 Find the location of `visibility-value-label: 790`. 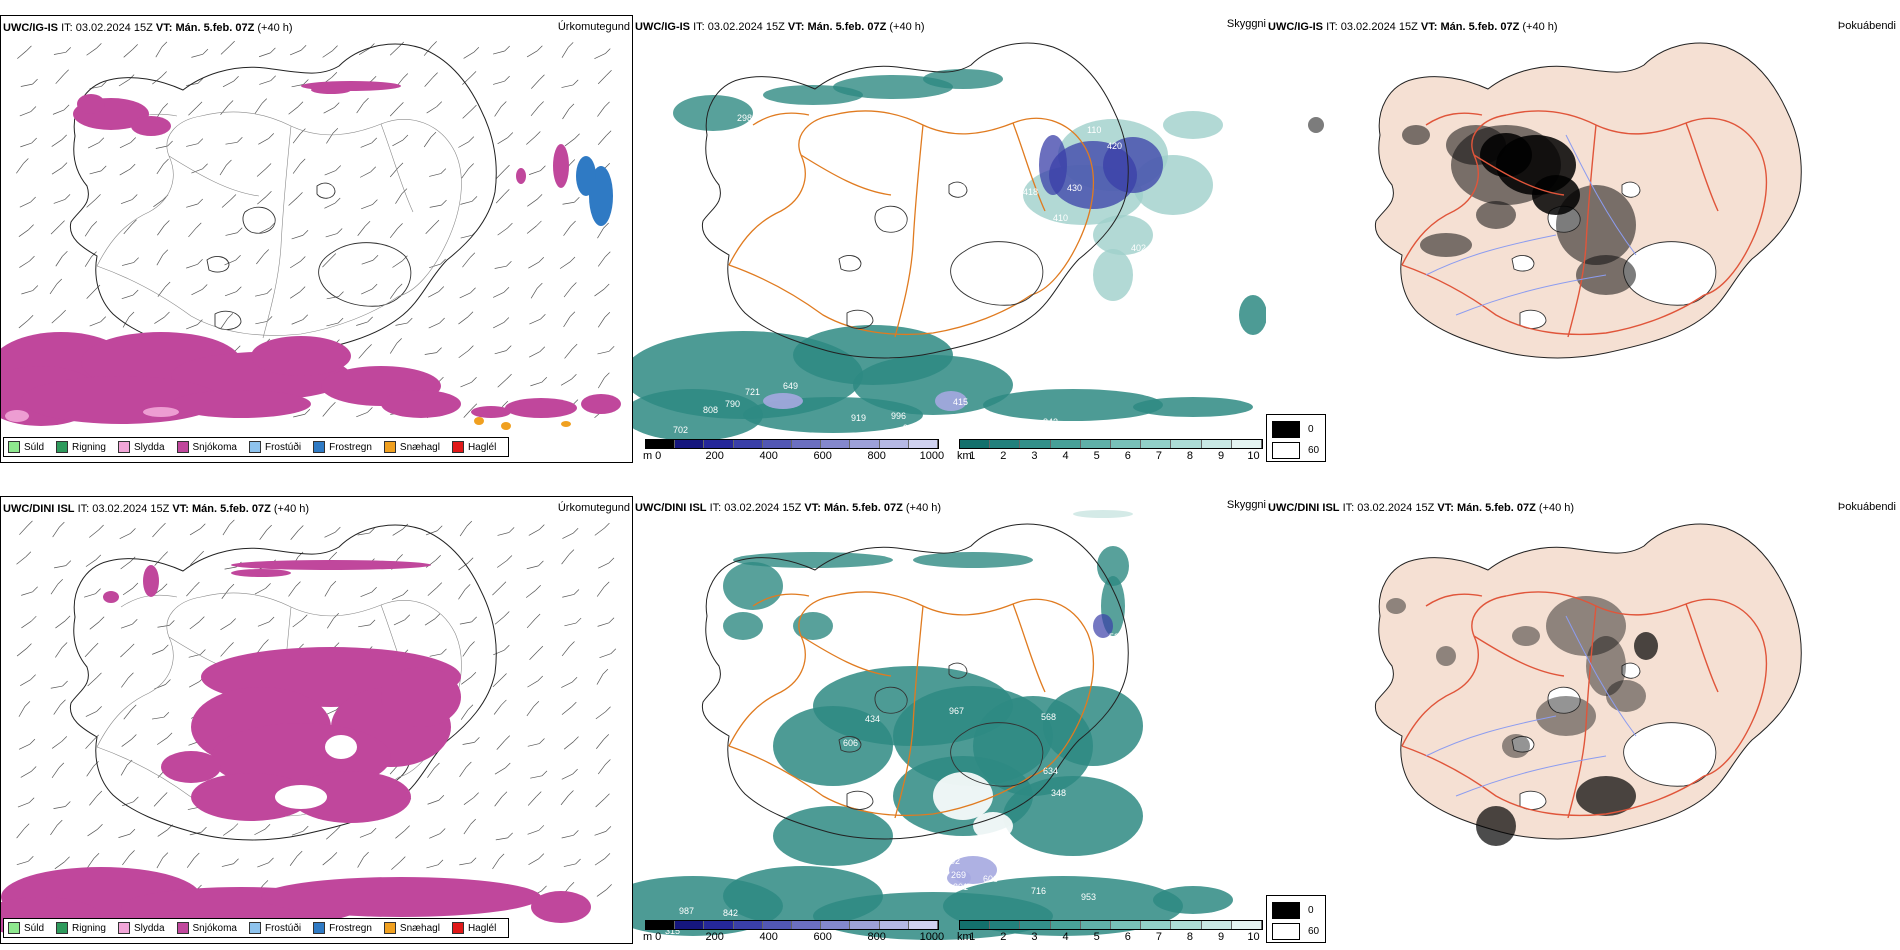

visibility-value-label: 790 is located at coordinates (732, 404).